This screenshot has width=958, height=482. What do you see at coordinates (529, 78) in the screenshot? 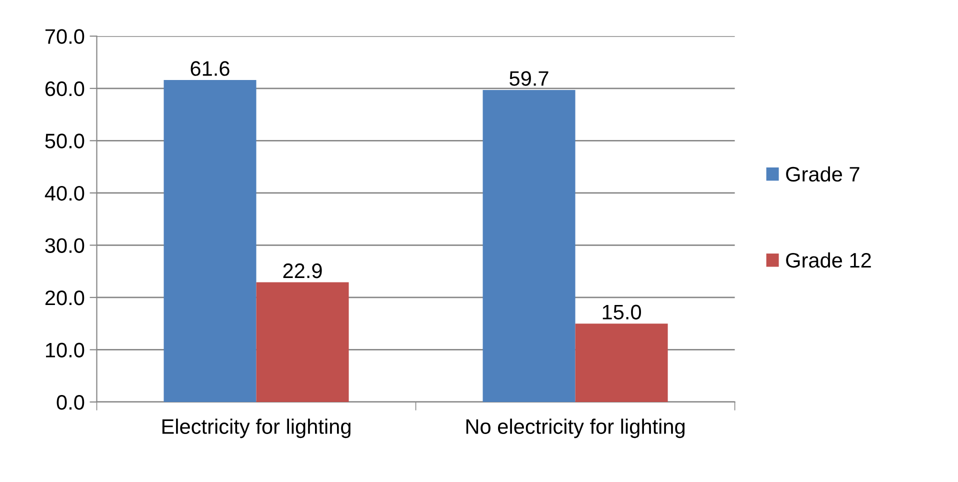
I see `data-label: 59.7` at bounding box center [529, 78].